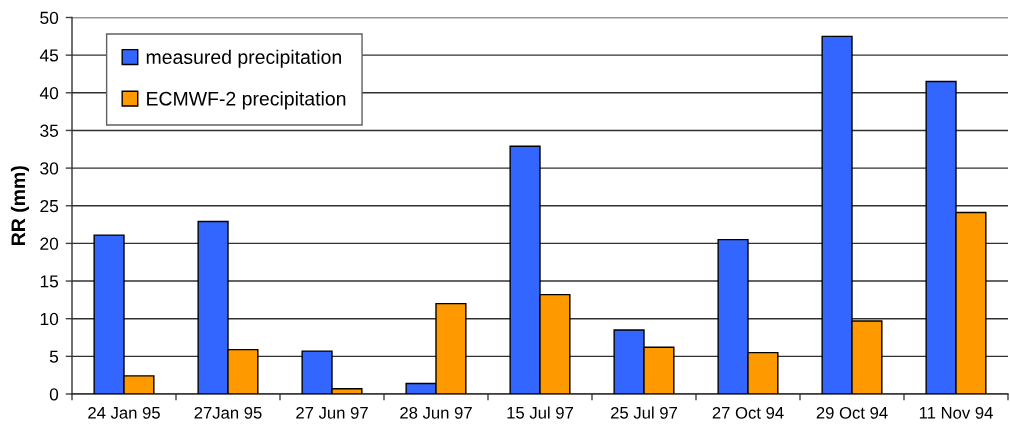 The width and height of the screenshot is (1010, 432). Describe the element at coordinates (956, 412) in the screenshot. I see `x-tick-label: 11 Nov 94` at that location.